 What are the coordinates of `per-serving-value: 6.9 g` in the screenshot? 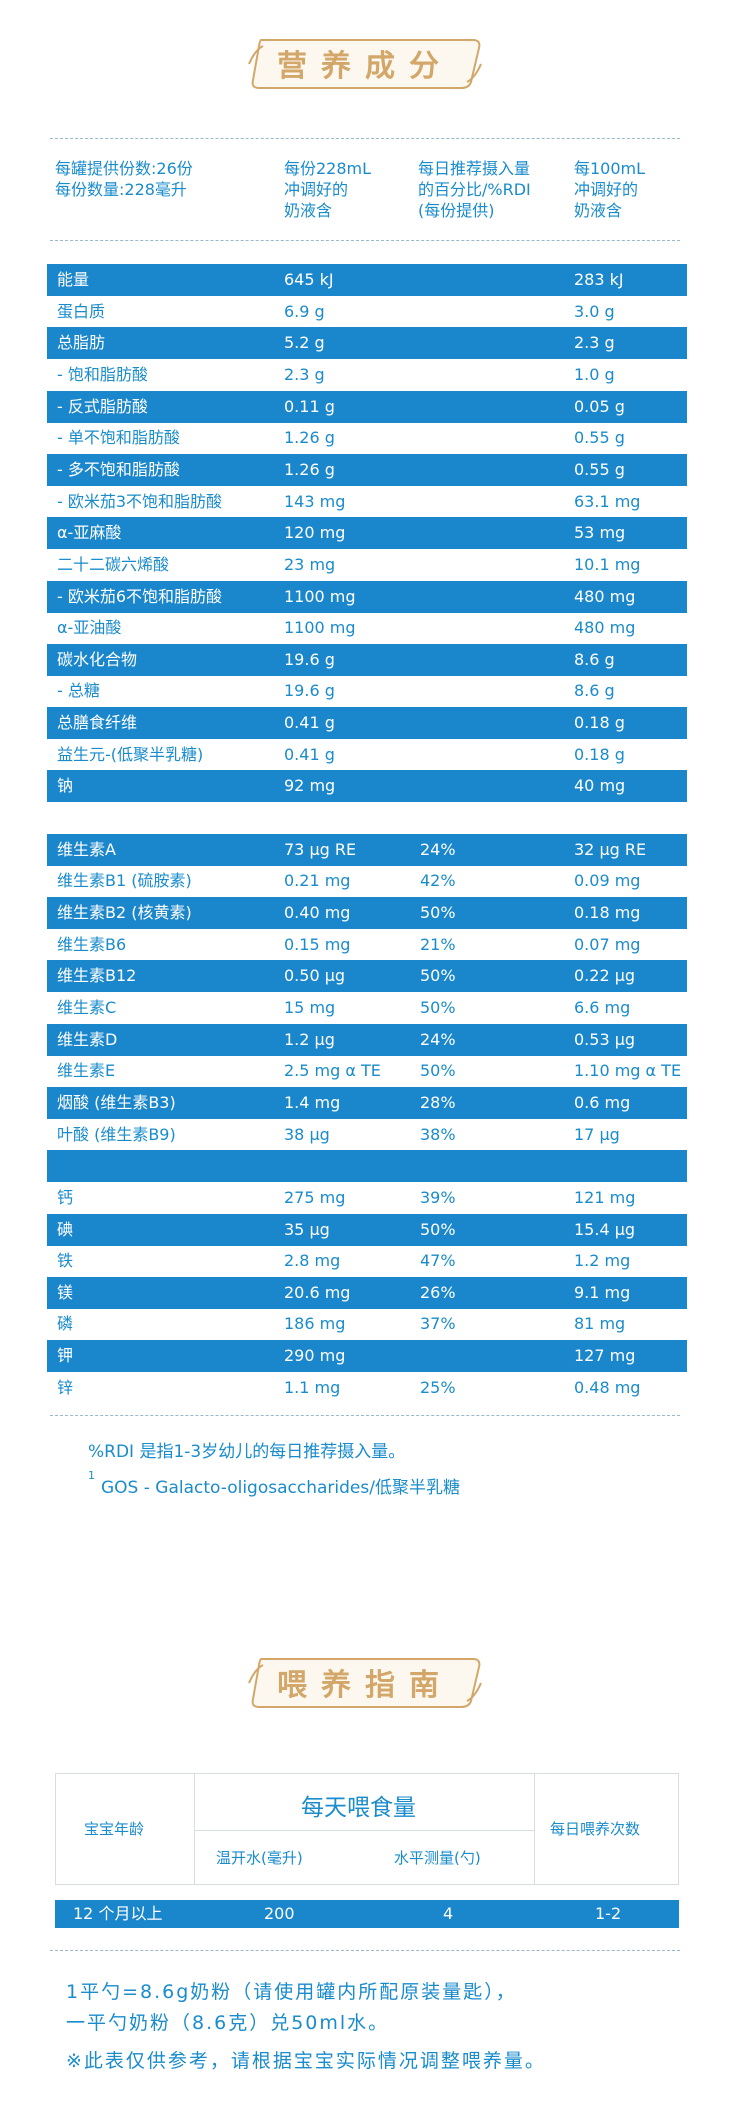 It's located at (304, 311).